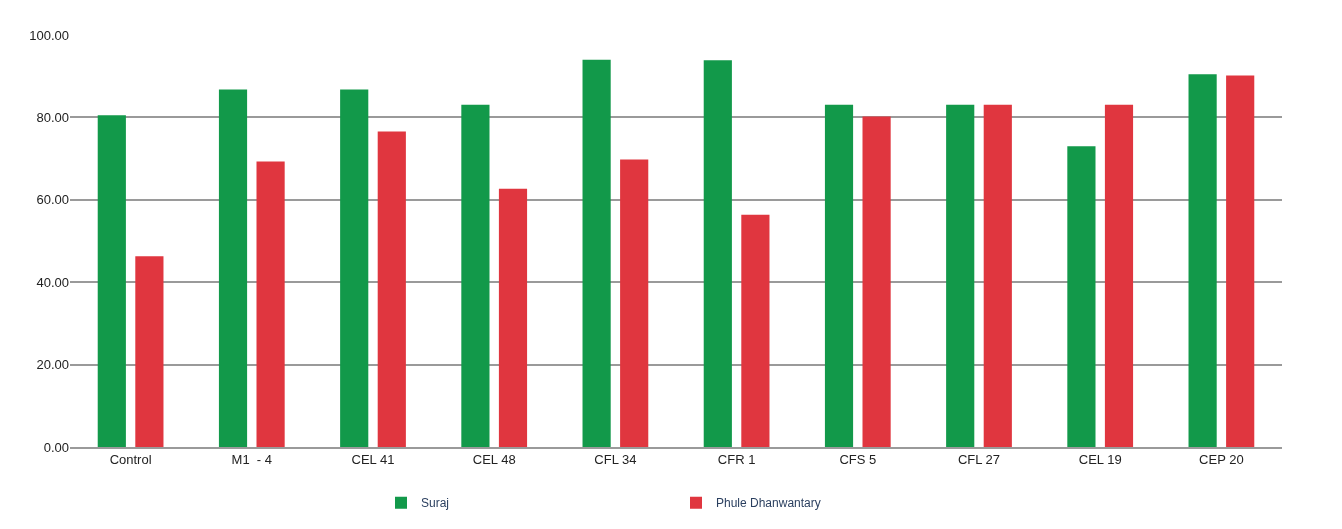  What do you see at coordinates (52, 117) in the screenshot?
I see `y-tick-label: 80.00` at bounding box center [52, 117].